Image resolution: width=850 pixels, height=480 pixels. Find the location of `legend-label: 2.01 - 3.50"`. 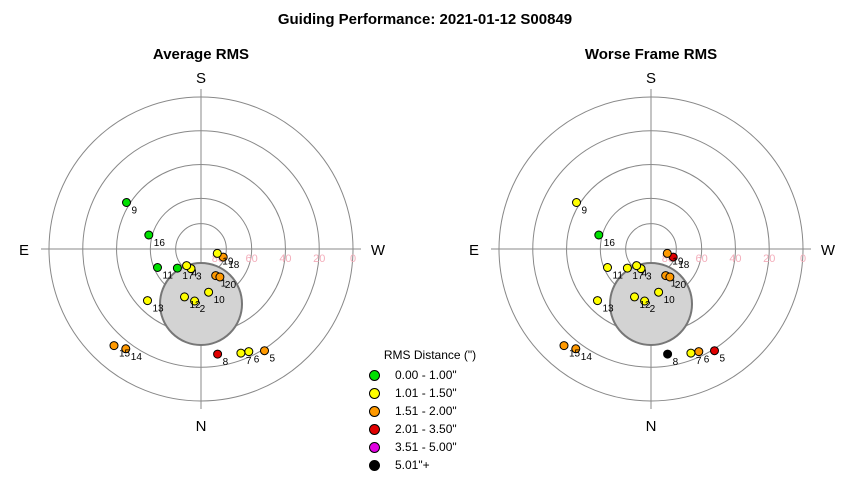

legend-label: 2.01 - 3.50" is located at coordinates (426, 429).